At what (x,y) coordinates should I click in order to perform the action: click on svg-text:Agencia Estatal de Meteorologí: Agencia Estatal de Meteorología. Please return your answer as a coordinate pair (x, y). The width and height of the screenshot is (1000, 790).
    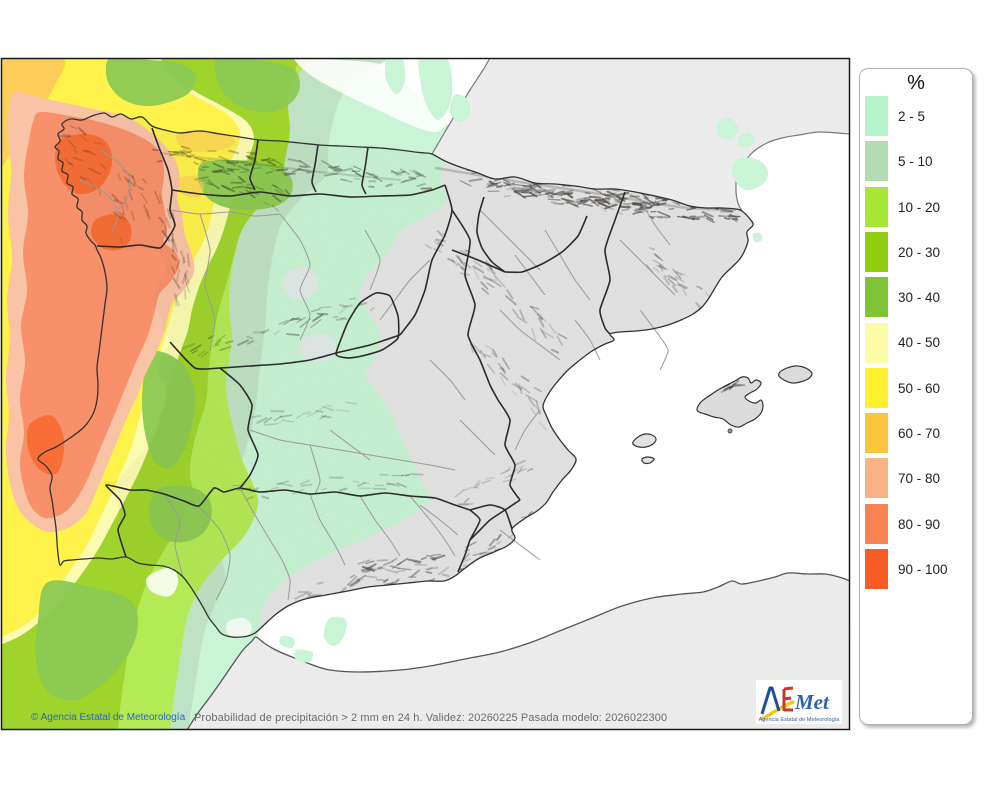
    Looking at the image, I should click on (800, 720).